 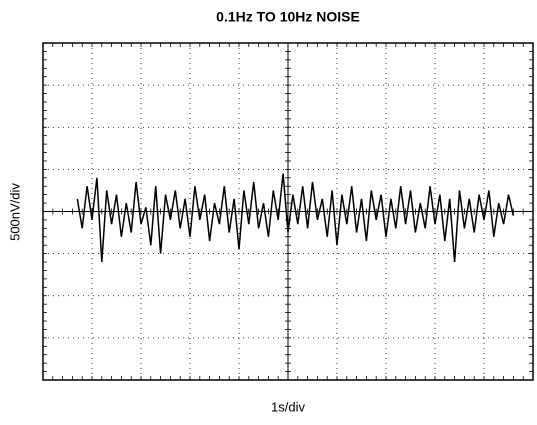 I want to click on chart-title: 0.1Hz TO 10Hz NOISE, so click(x=288, y=17).